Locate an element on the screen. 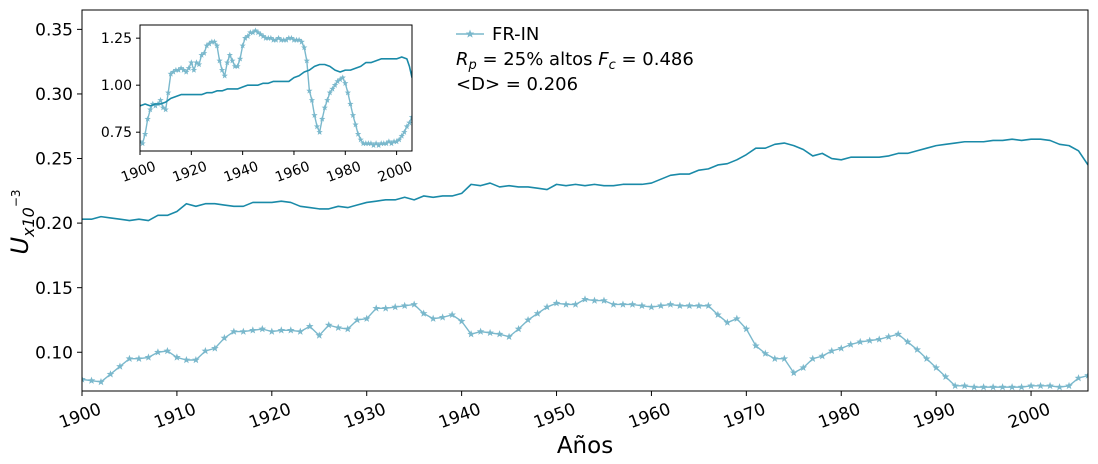 This screenshot has height=464, width=1098. main-x-tick-label: 1900 is located at coordinates (80, 417).